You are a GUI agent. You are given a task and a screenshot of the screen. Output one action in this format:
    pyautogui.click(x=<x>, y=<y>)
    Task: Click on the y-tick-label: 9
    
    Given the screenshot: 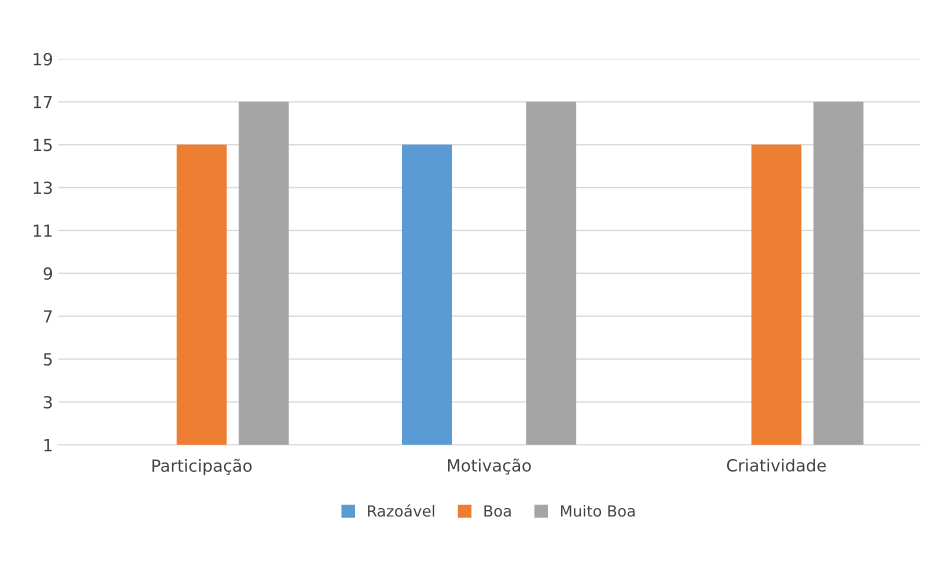 What is the action you would take?
    pyautogui.click(x=48, y=273)
    